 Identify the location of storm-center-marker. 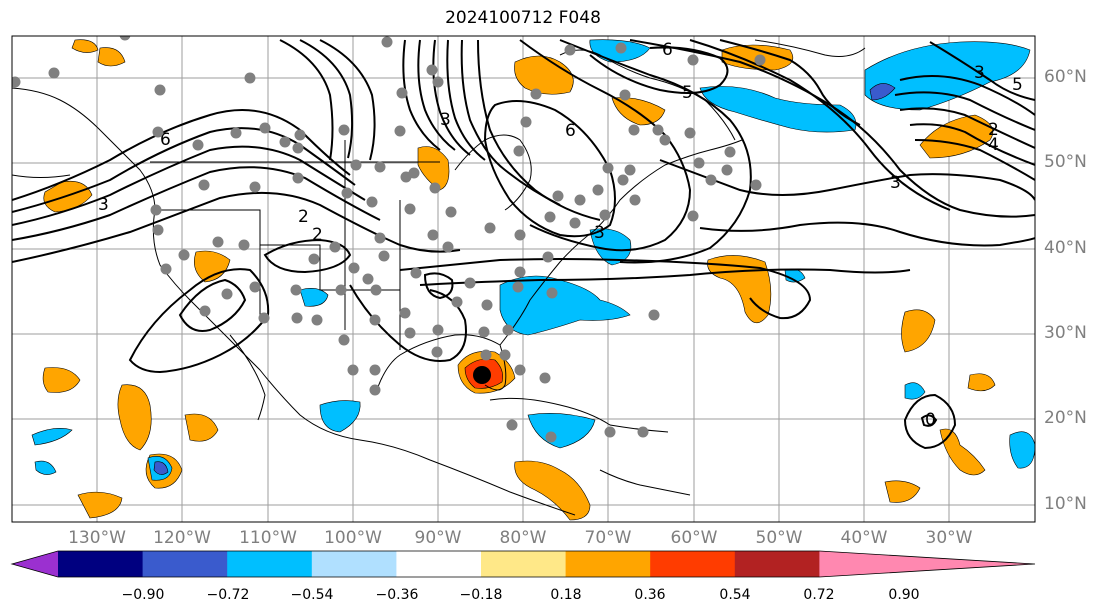
(482, 375).